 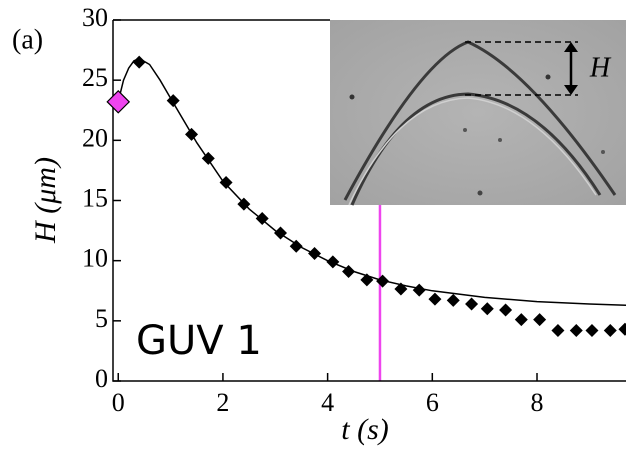 What do you see at coordinates (95, 17) in the screenshot?
I see `y-tick-label: 30` at bounding box center [95, 17].